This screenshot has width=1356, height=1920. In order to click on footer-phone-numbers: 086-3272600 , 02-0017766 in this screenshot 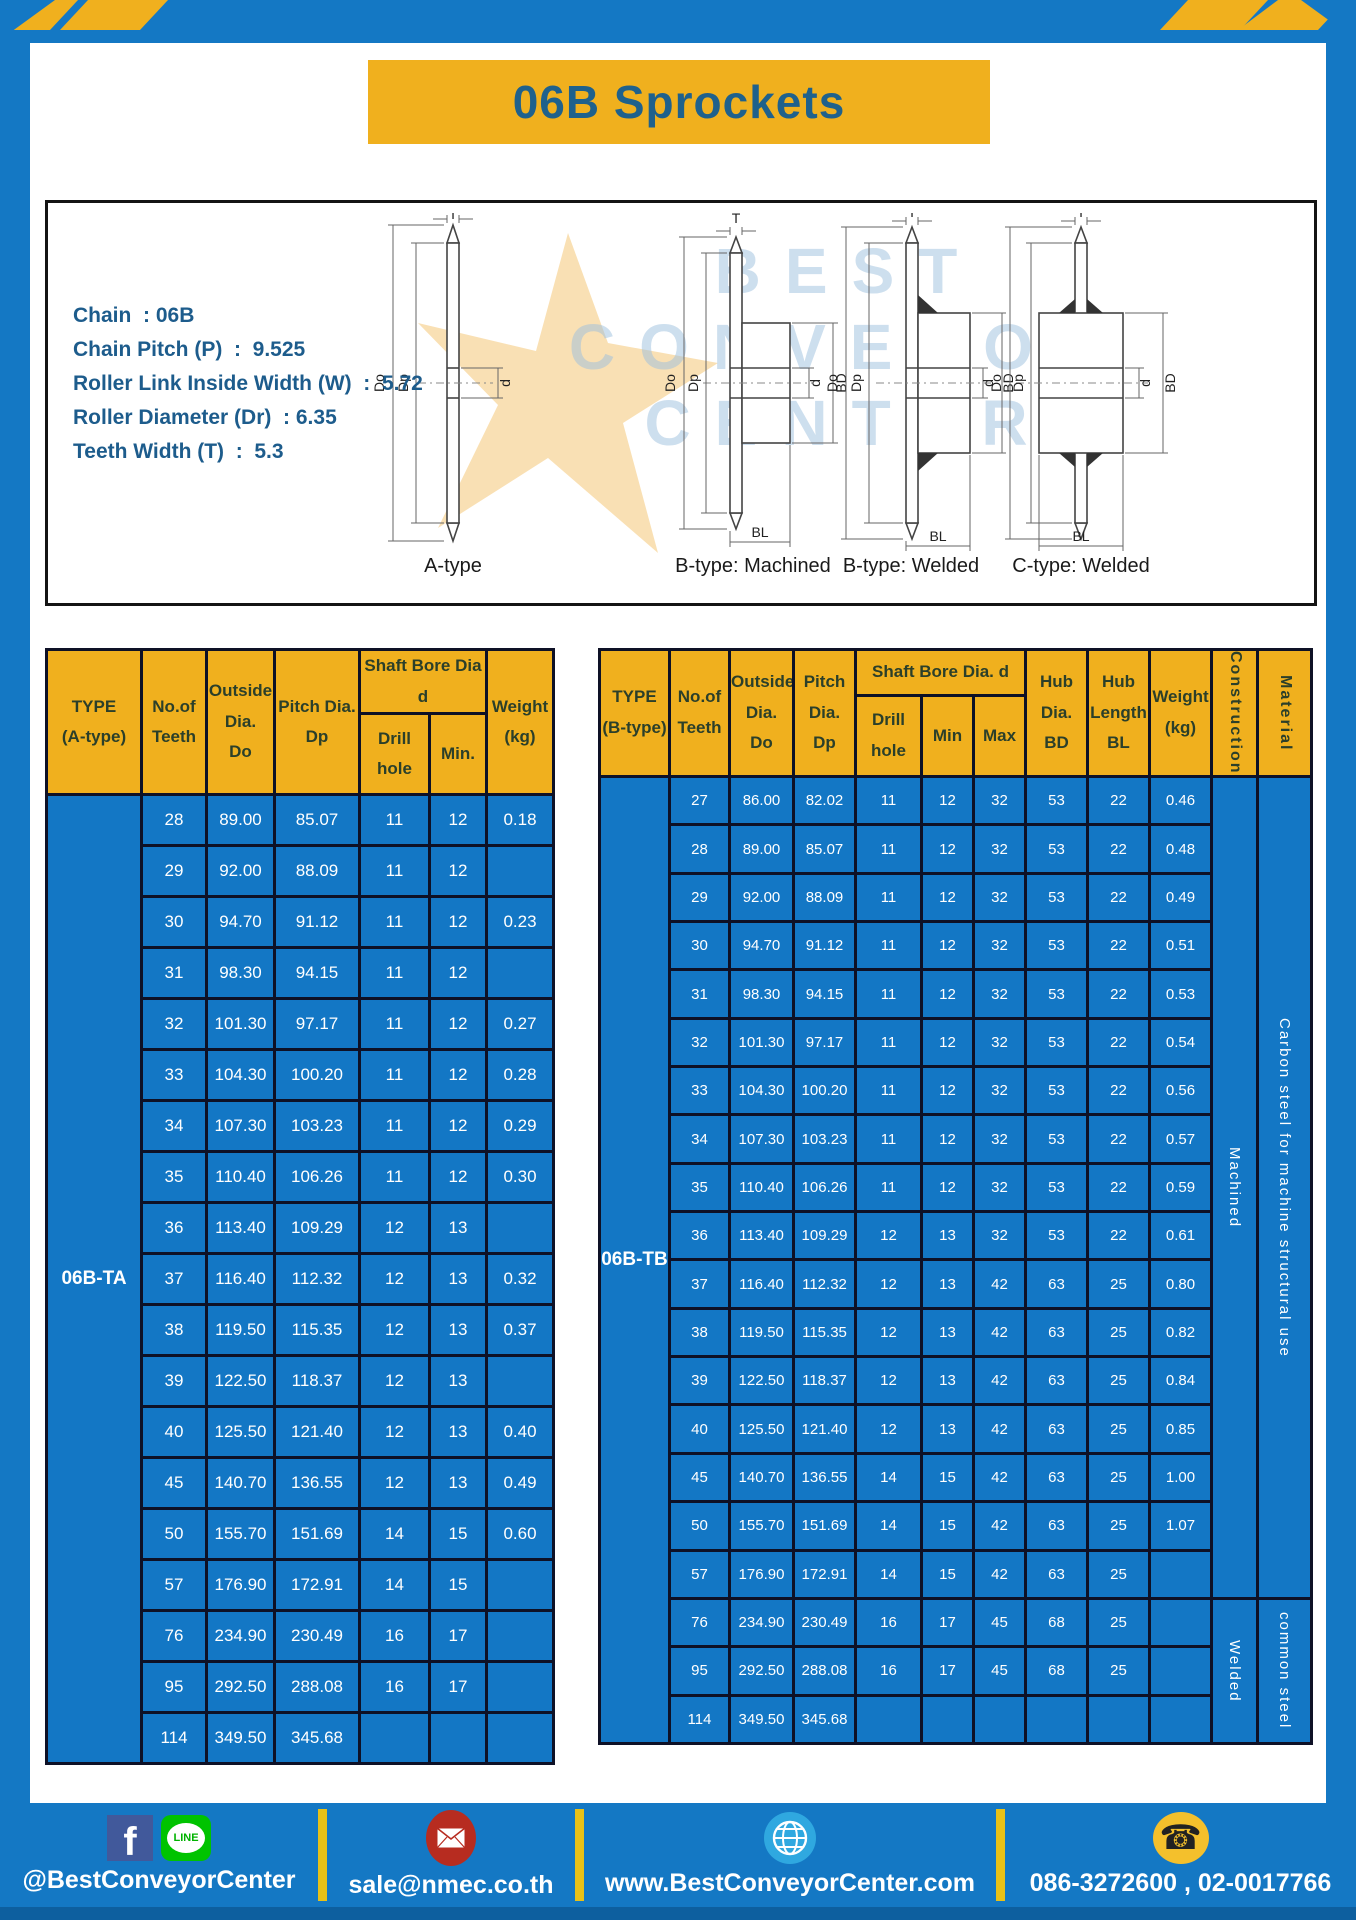, I will do `click(1180, 1883)`.